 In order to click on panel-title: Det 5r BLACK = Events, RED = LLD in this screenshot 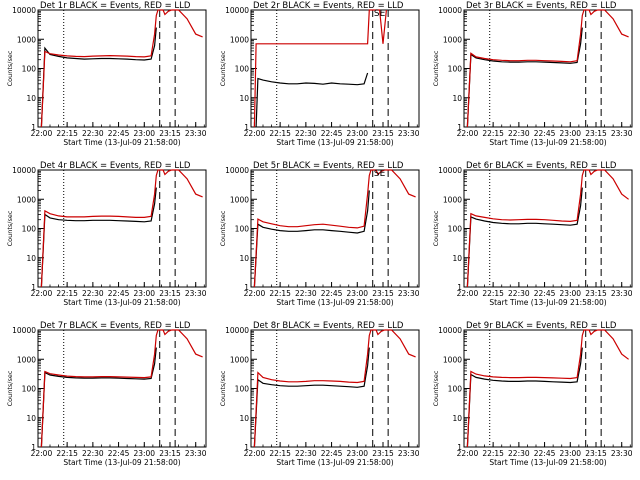, I will do `click(328, 166)`.